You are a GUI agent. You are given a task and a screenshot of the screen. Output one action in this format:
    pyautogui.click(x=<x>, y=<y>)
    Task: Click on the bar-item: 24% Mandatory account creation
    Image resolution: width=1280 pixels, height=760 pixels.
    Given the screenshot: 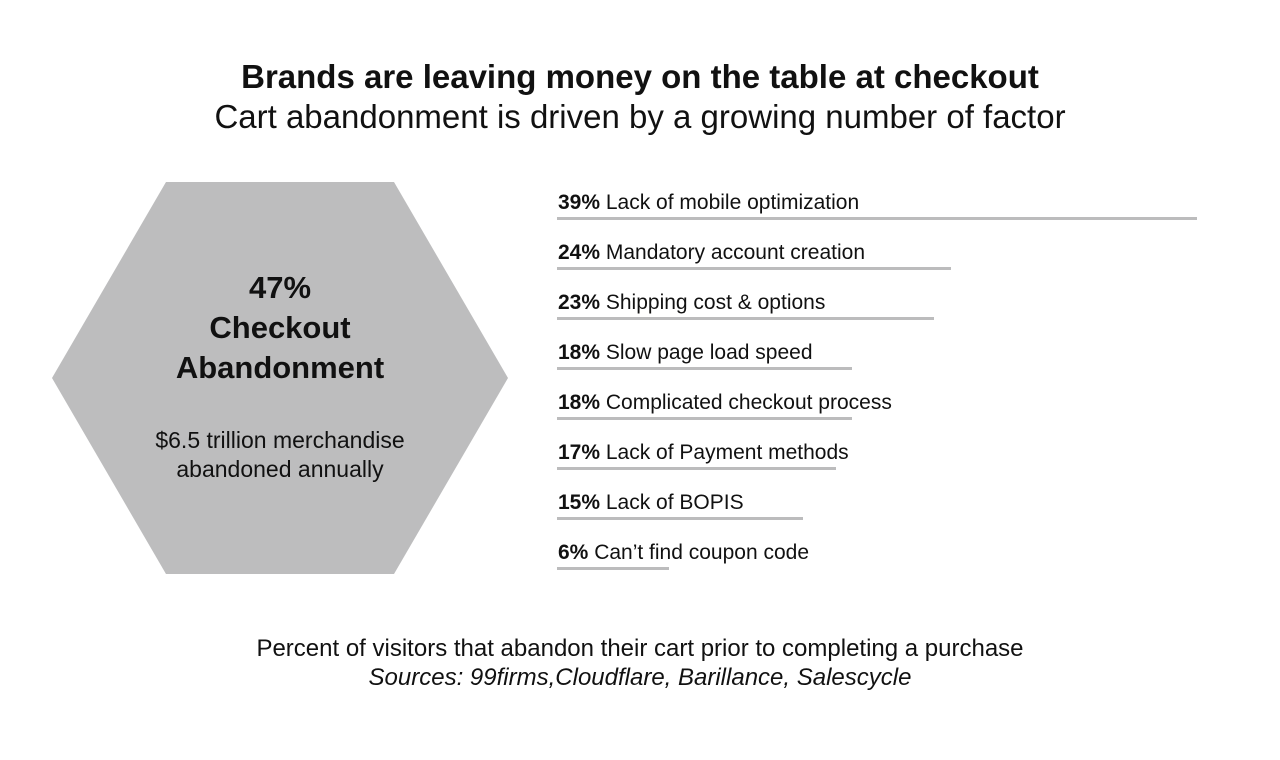 What is the action you would take?
    pyautogui.click(x=887, y=263)
    